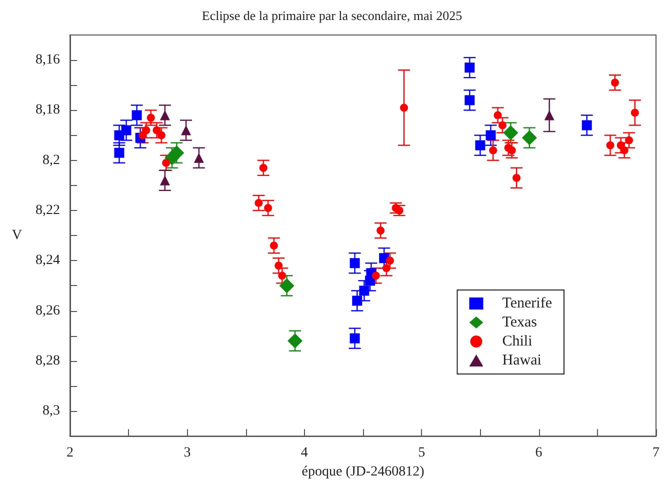 Image resolution: width=664 pixels, height=484 pixels. Describe the element at coordinates (422, 453) in the screenshot. I see `x-tick-label: 5` at that location.